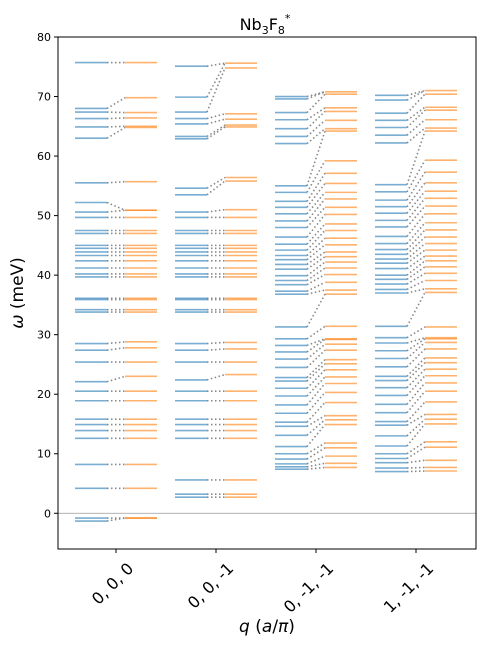 Image resolution: width=488 pixels, height=651 pixels. I want to click on x-tick-label: 0, -1, -1, so click(309, 588).